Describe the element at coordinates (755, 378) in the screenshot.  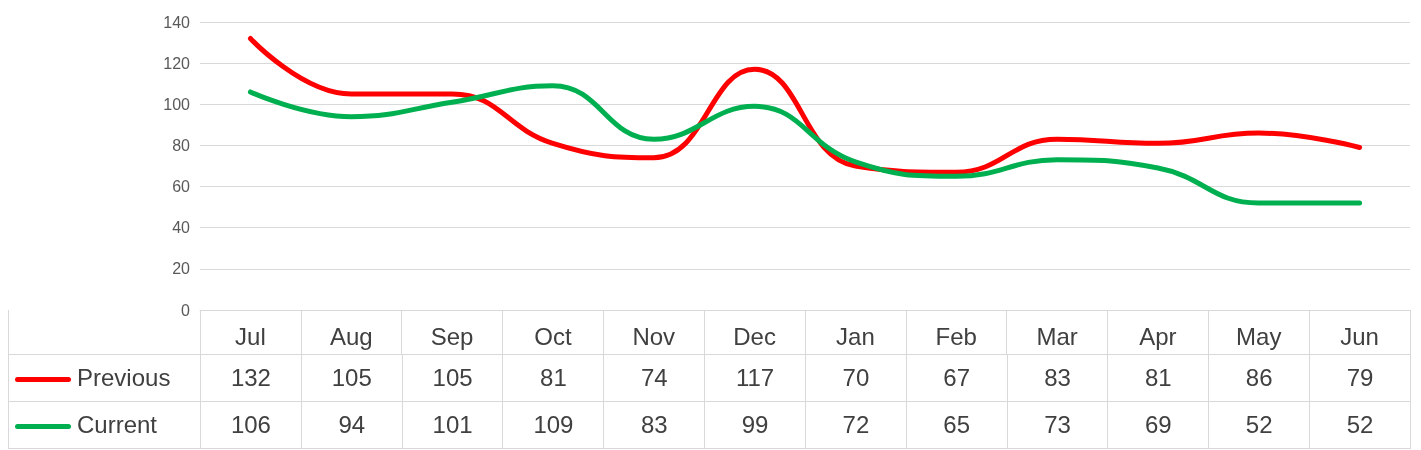
I see `data-label: 117` at that location.